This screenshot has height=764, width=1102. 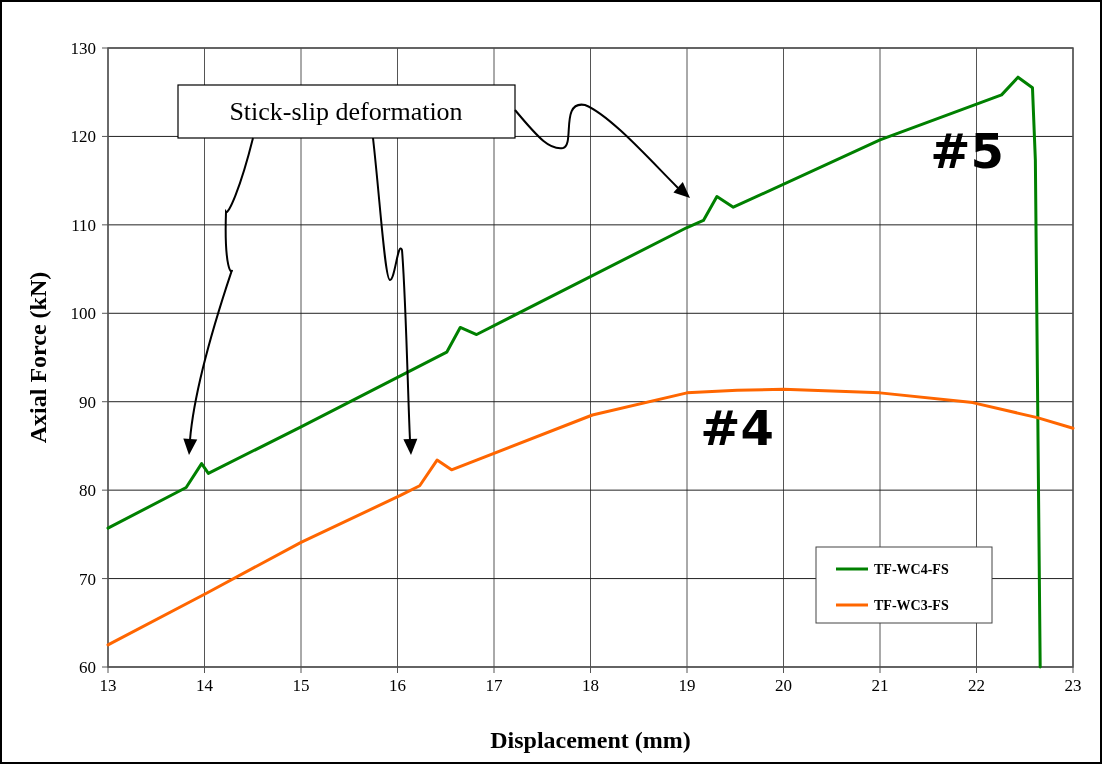 I want to click on x-tick-label: 14, so click(x=205, y=685).